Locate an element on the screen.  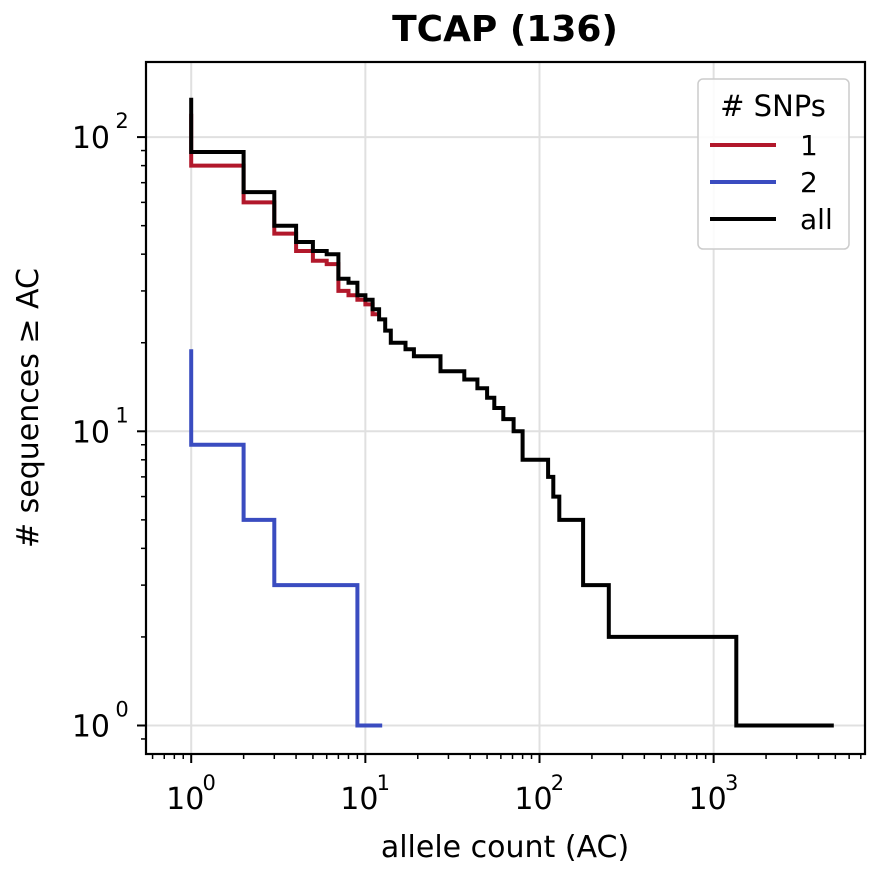
legend-label-2: 2 is located at coordinates (809, 182).